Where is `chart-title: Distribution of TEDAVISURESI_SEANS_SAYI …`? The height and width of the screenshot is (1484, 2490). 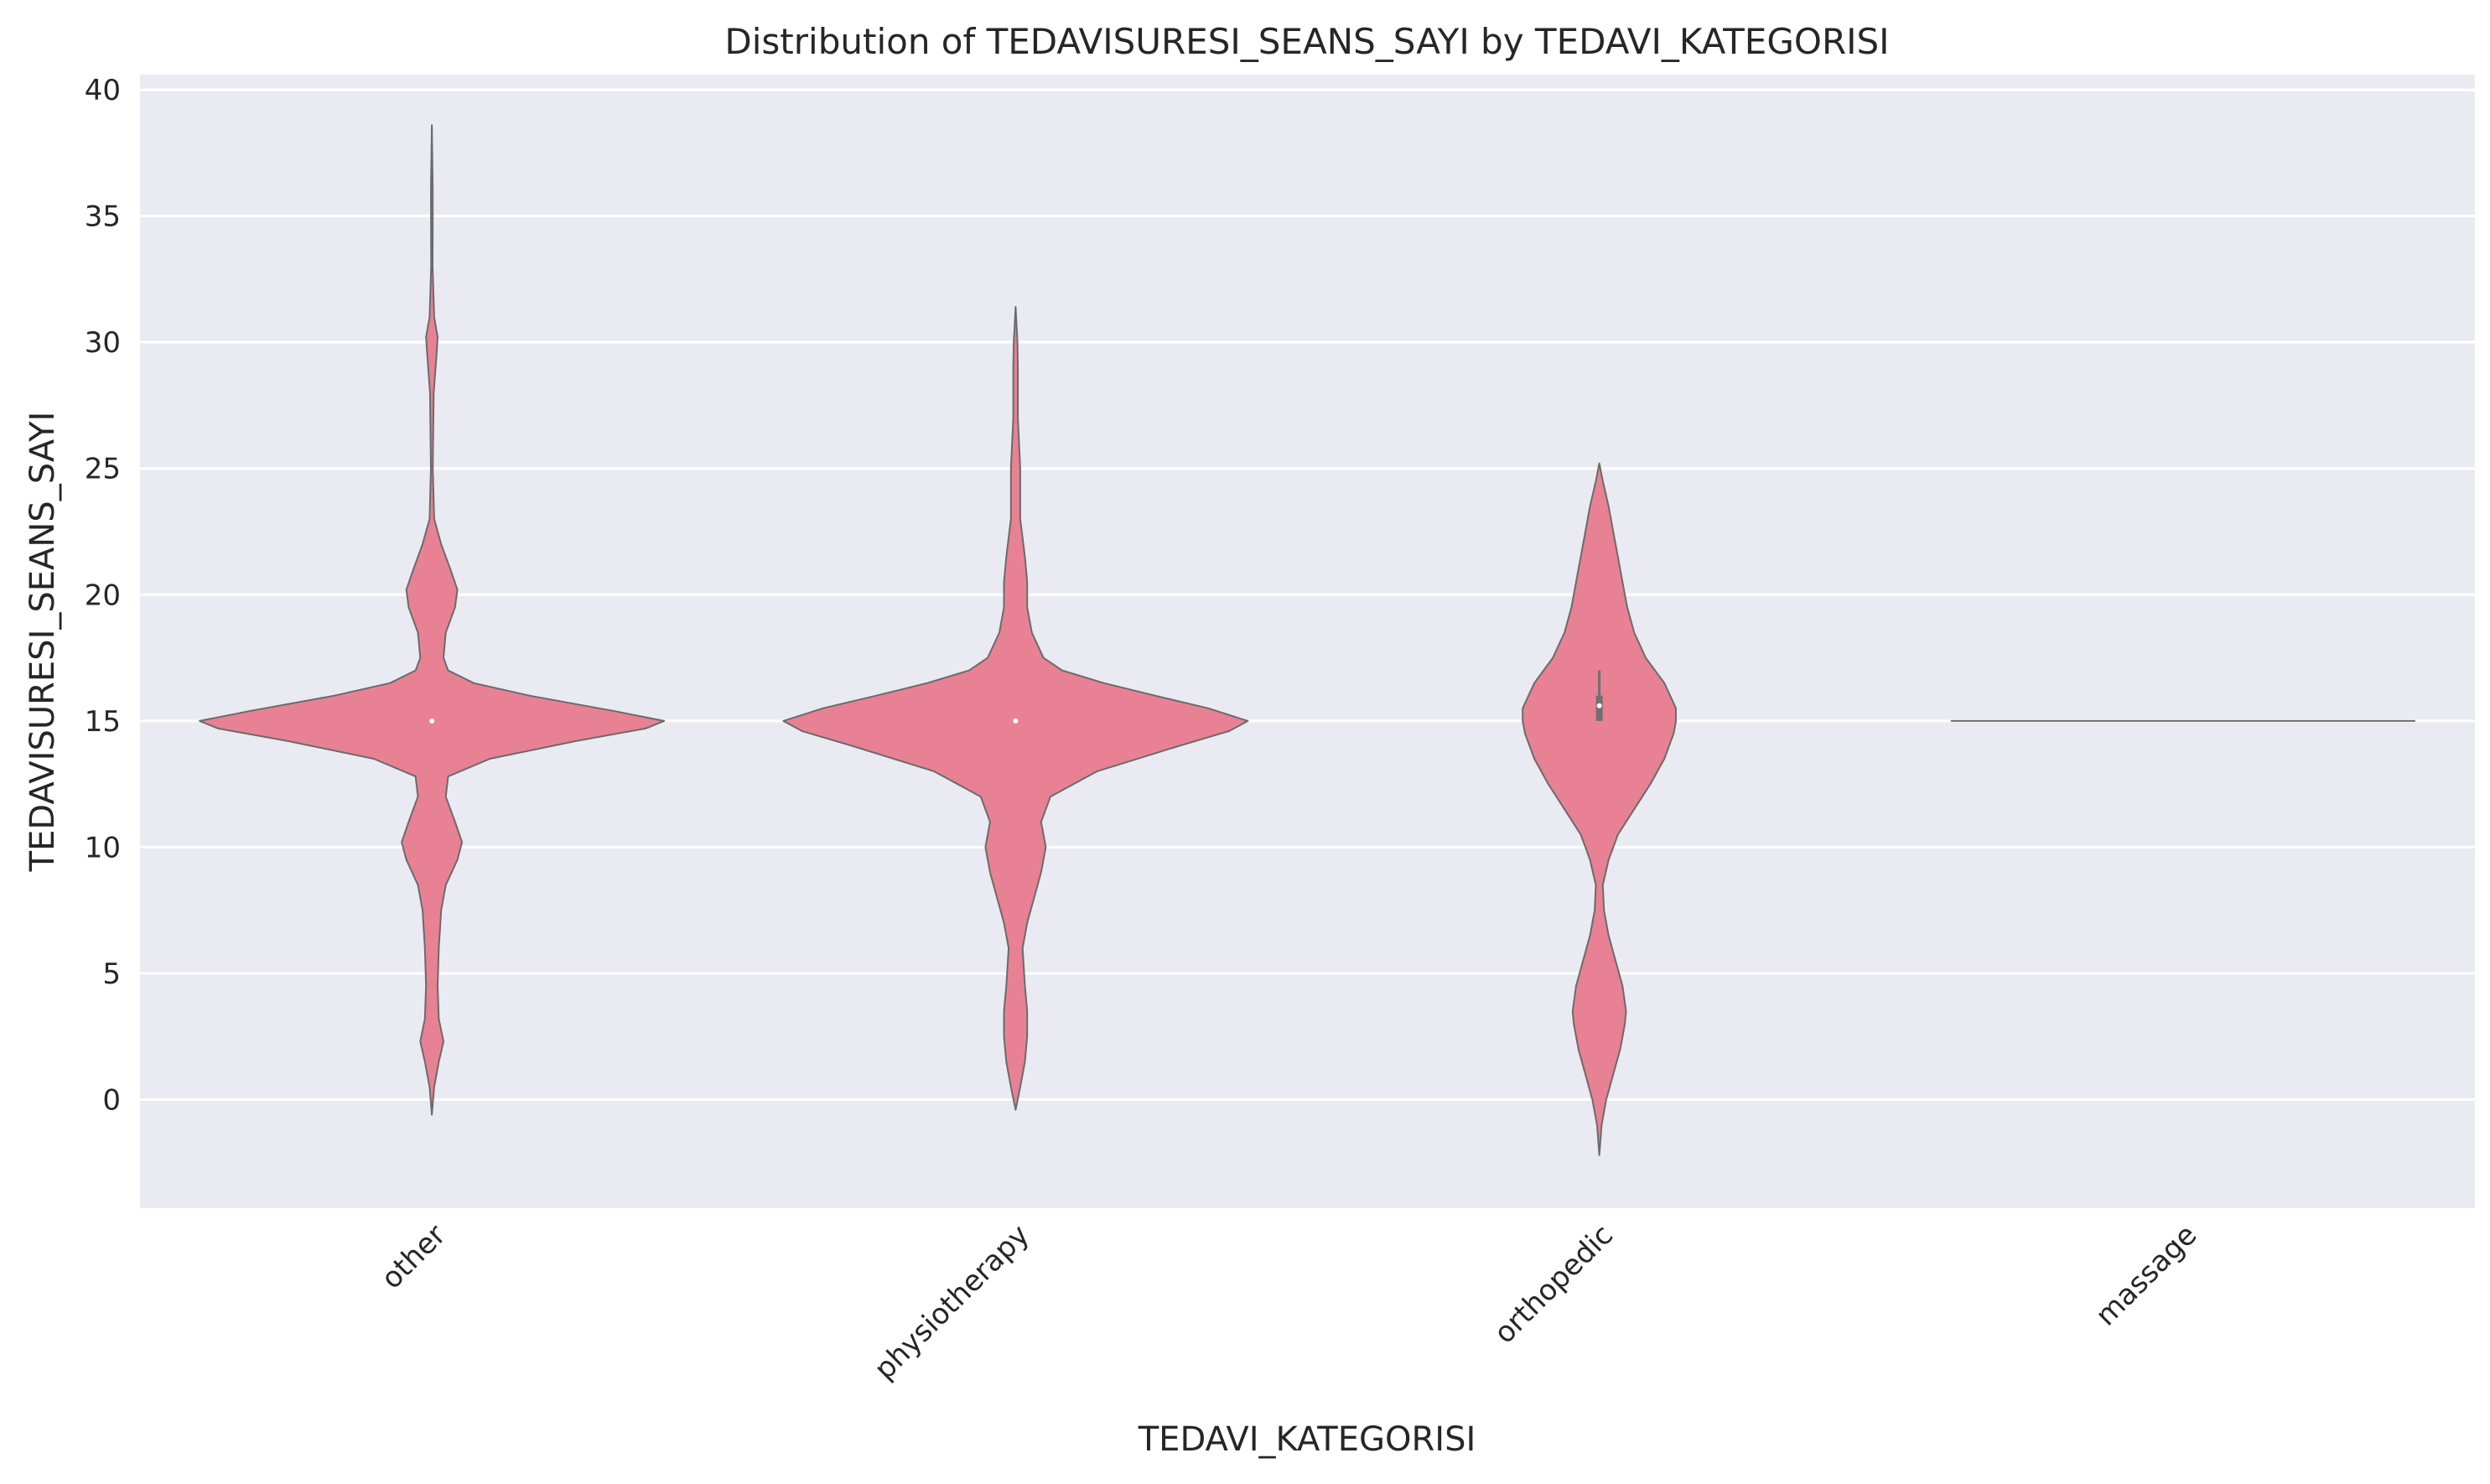
chart-title: Distribution of TEDAVISURESI_SEANS_SAYI … is located at coordinates (1306, 41).